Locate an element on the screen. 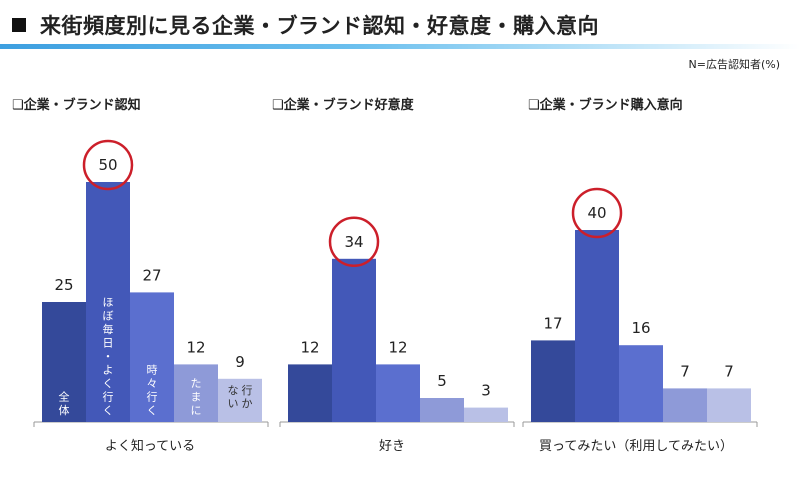 The image size is (800, 486). awareness-bar-label: 全体 is located at coordinates (64, 404).